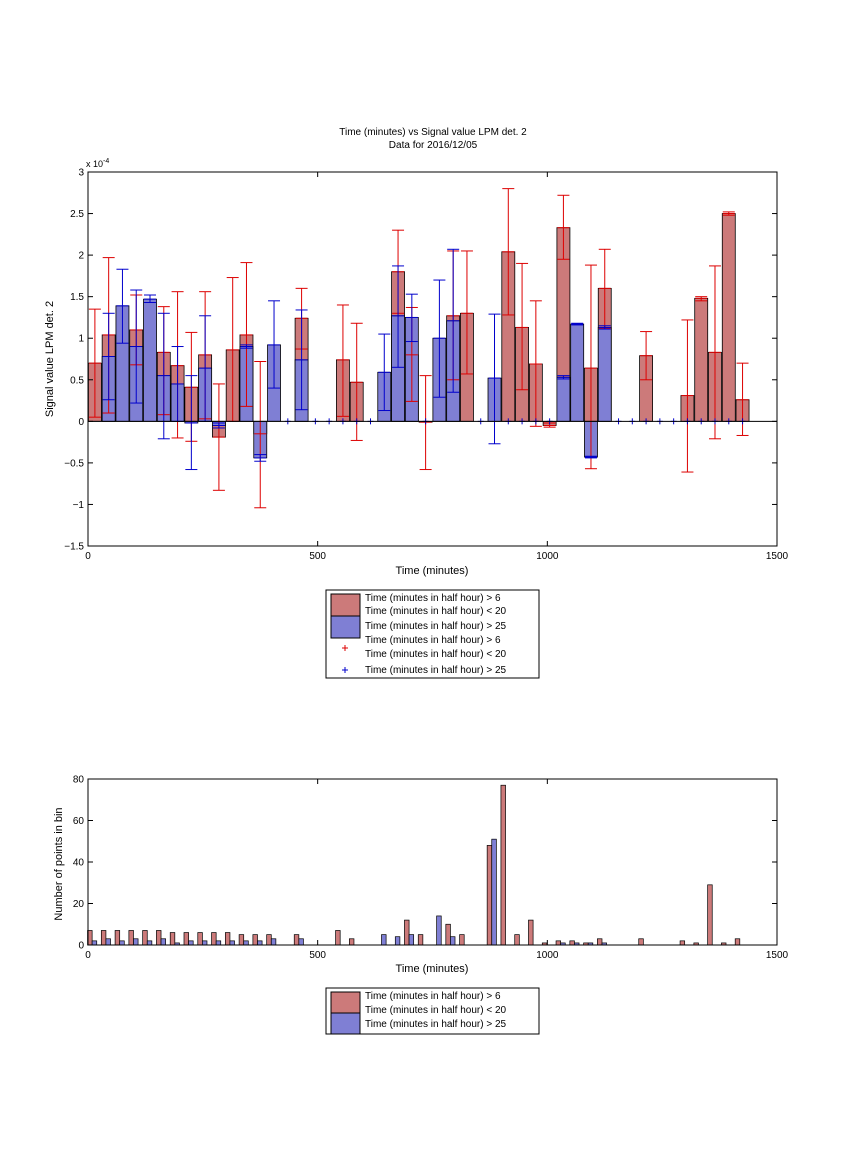 The image size is (864, 1152). What do you see at coordinates (436, 1010) in the screenshot?
I see `hist-legend-red-line2: Time (minutes in half hour) < 20` at bounding box center [436, 1010].